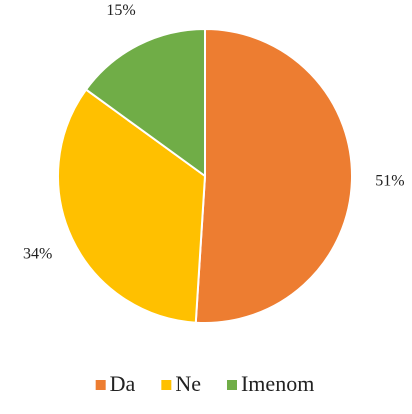 This screenshot has width=412, height=414. Describe the element at coordinates (277, 383) in the screenshot. I see `legend-label: Imenom` at that location.